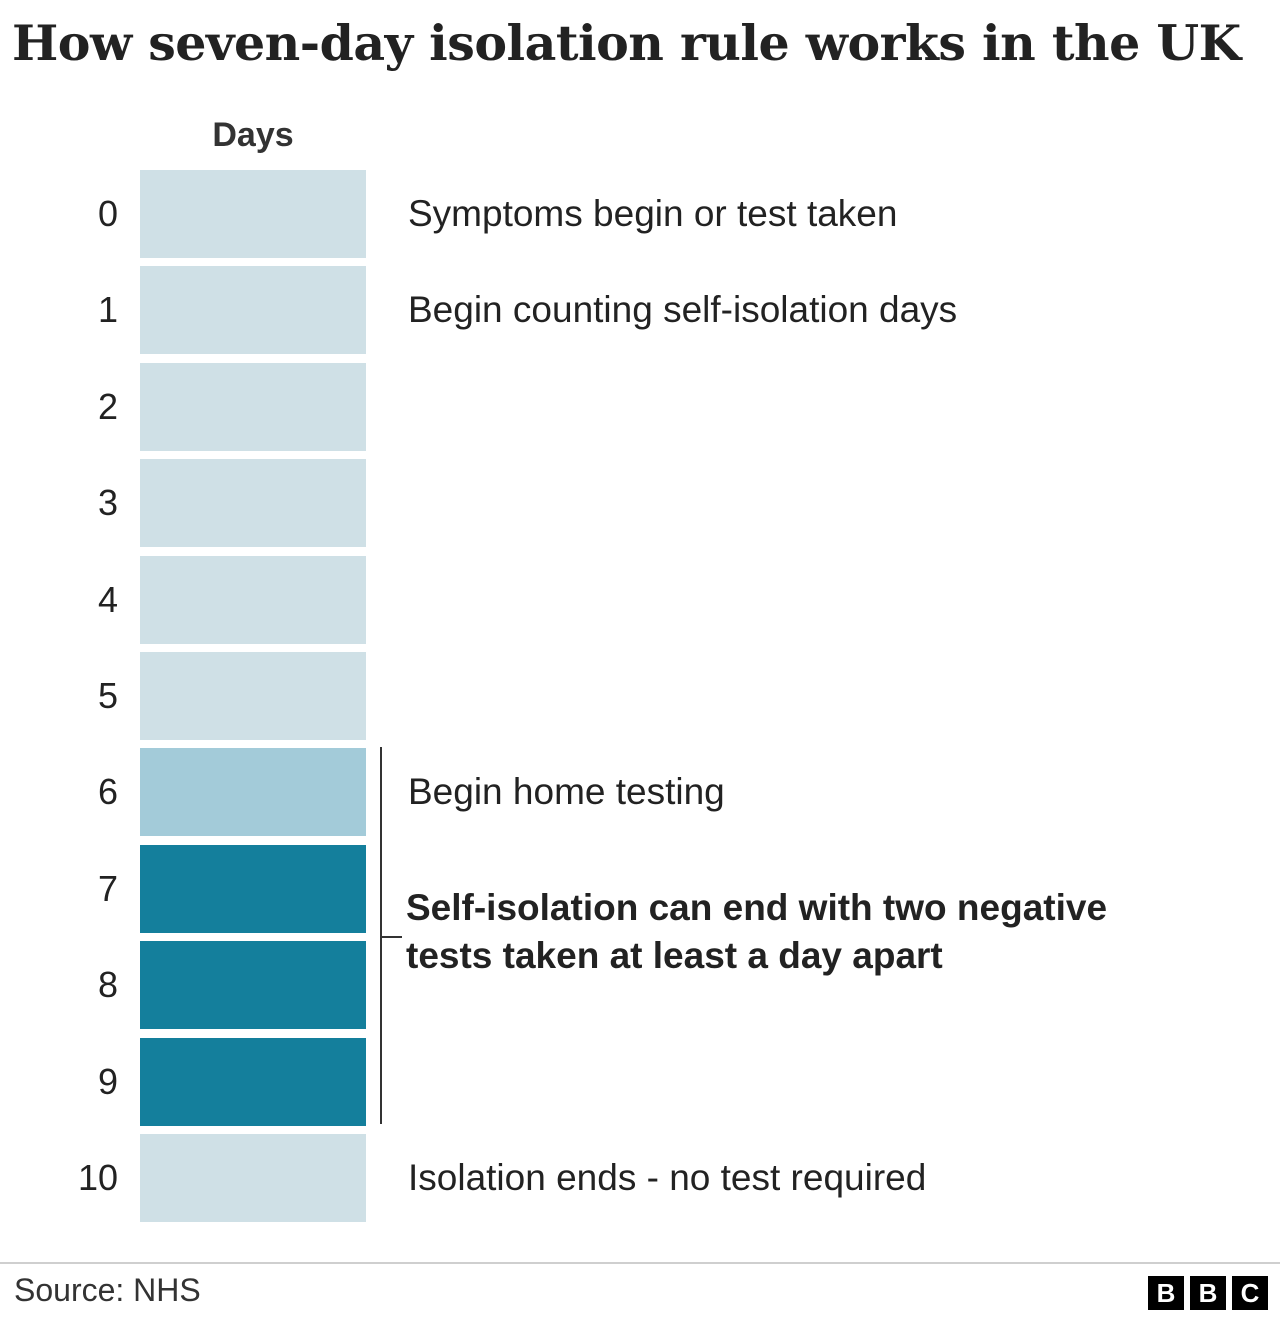 Image resolution: width=1280 pixels, height=1320 pixels. I want to click on logo-letter-b2: B, so click(1208, 1293).